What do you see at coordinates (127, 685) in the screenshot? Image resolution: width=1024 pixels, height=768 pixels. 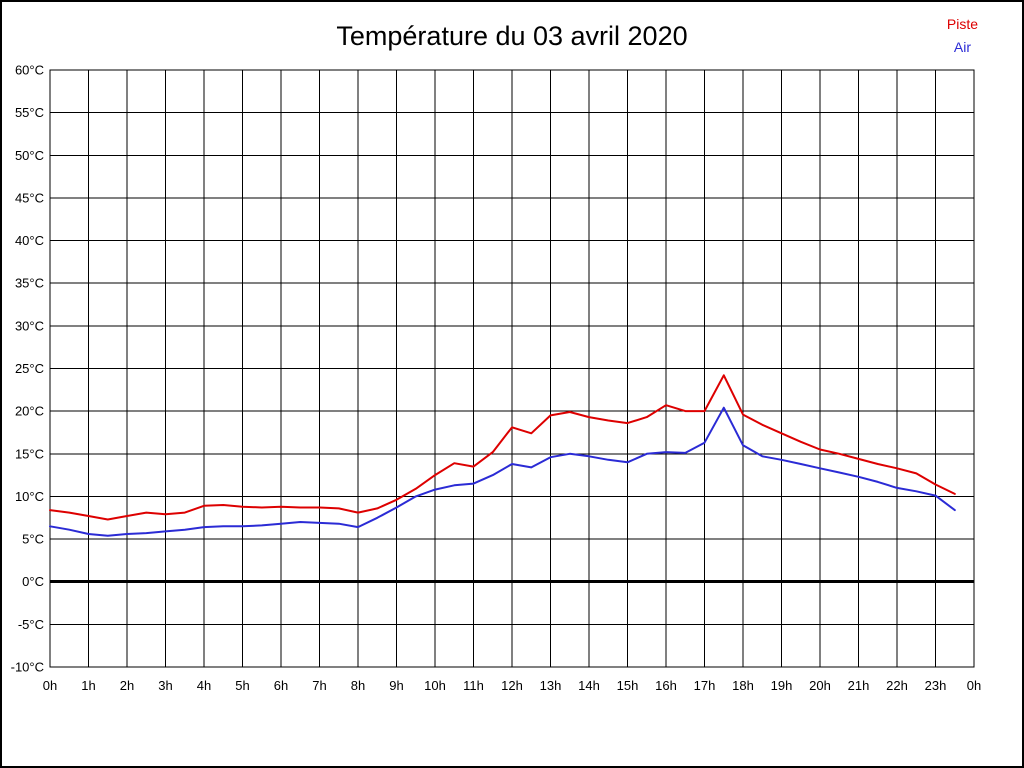 I see `x-tick-label: 2h` at bounding box center [127, 685].